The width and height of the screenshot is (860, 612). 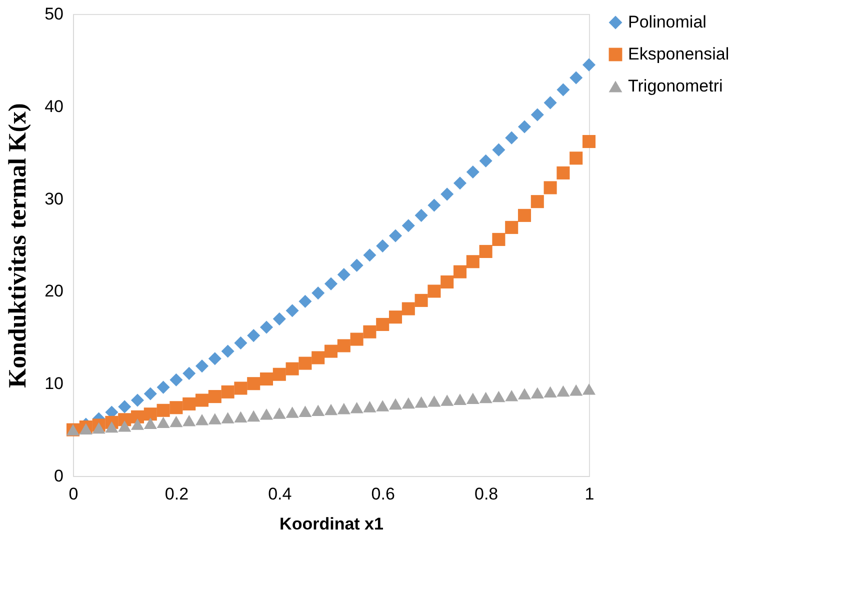 What do you see at coordinates (667, 22) in the screenshot?
I see `legend-label: Polinomial` at bounding box center [667, 22].